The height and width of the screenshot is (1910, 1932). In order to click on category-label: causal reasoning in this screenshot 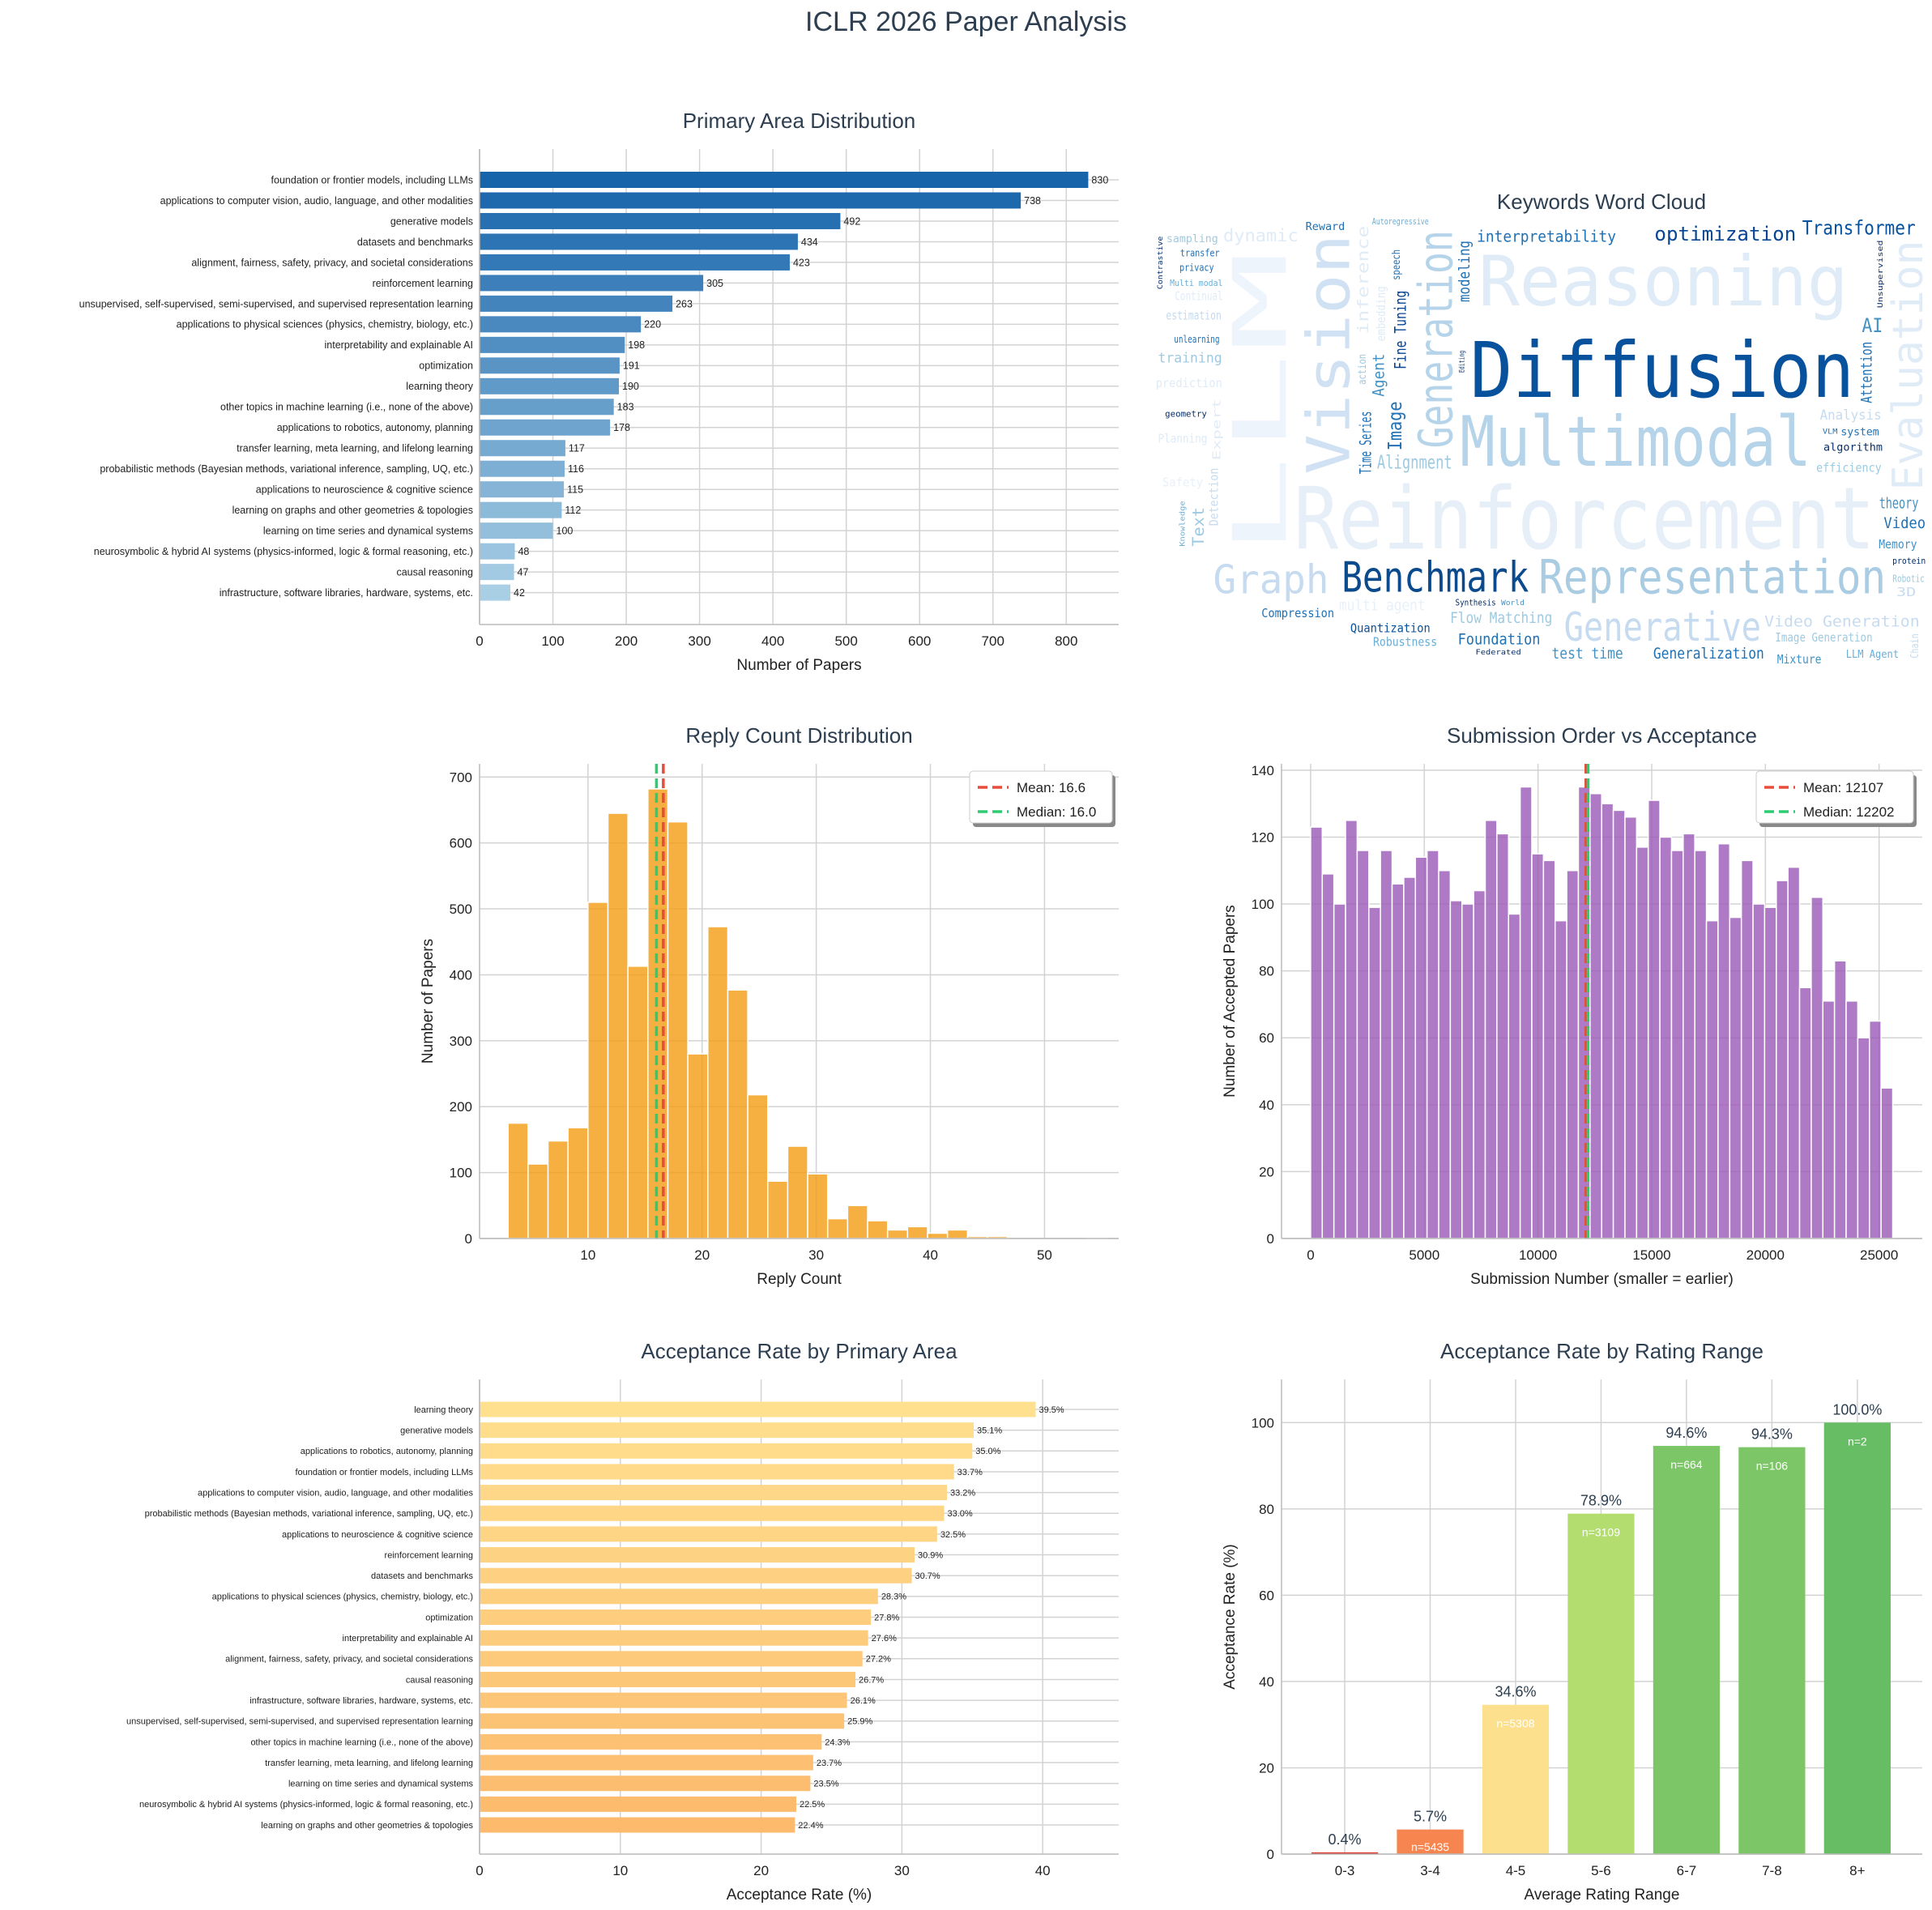, I will do `click(434, 572)`.